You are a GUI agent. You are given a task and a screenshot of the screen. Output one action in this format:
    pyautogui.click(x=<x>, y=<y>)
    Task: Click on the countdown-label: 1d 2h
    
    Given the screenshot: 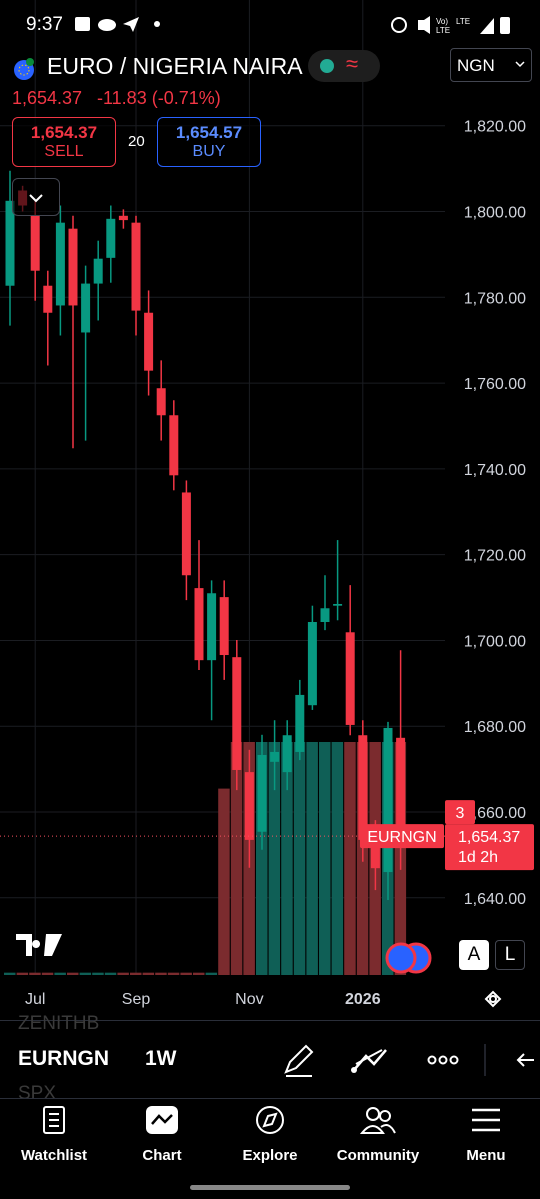 What is the action you would take?
    pyautogui.click(x=478, y=857)
    